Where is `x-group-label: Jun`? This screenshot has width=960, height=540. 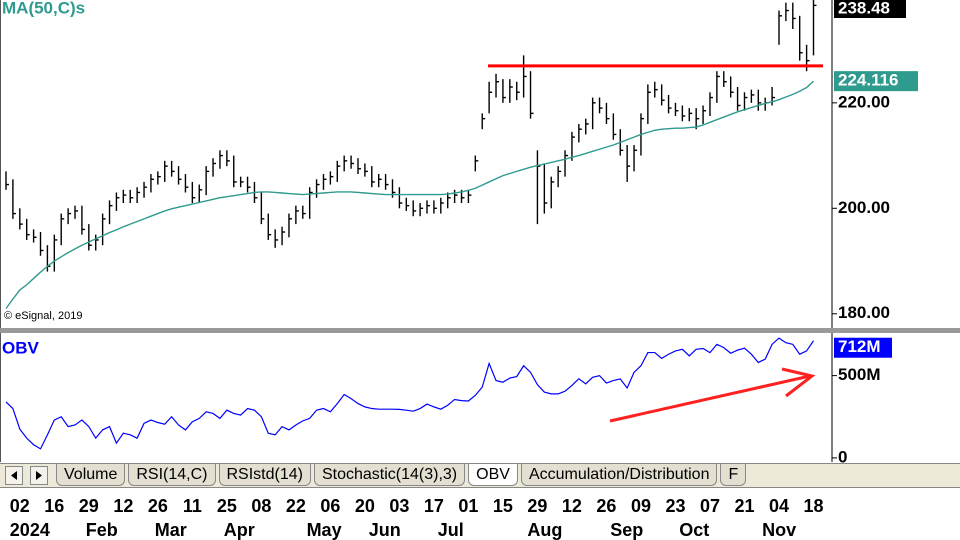 x-group-label: Jun is located at coordinates (385, 530).